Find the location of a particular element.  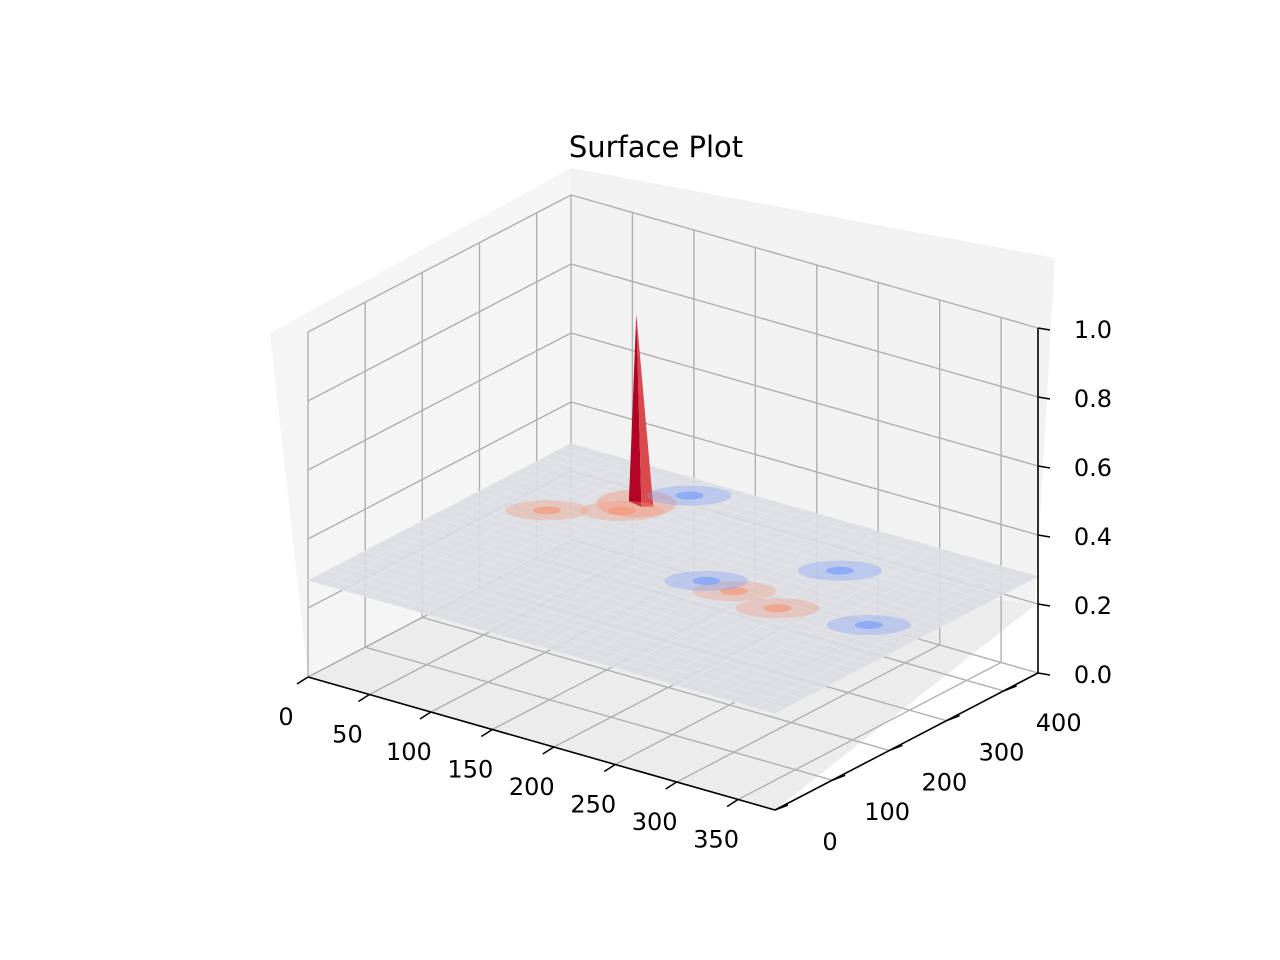

x-tick-label: 200 is located at coordinates (532, 787).